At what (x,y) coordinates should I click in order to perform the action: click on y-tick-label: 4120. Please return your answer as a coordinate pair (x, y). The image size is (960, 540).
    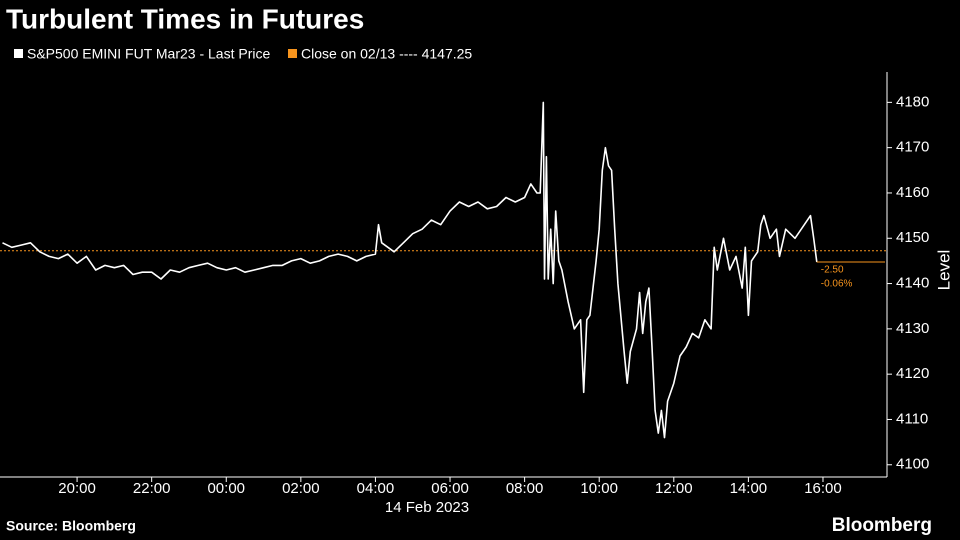
    Looking at the image, I should click on (912, 373).